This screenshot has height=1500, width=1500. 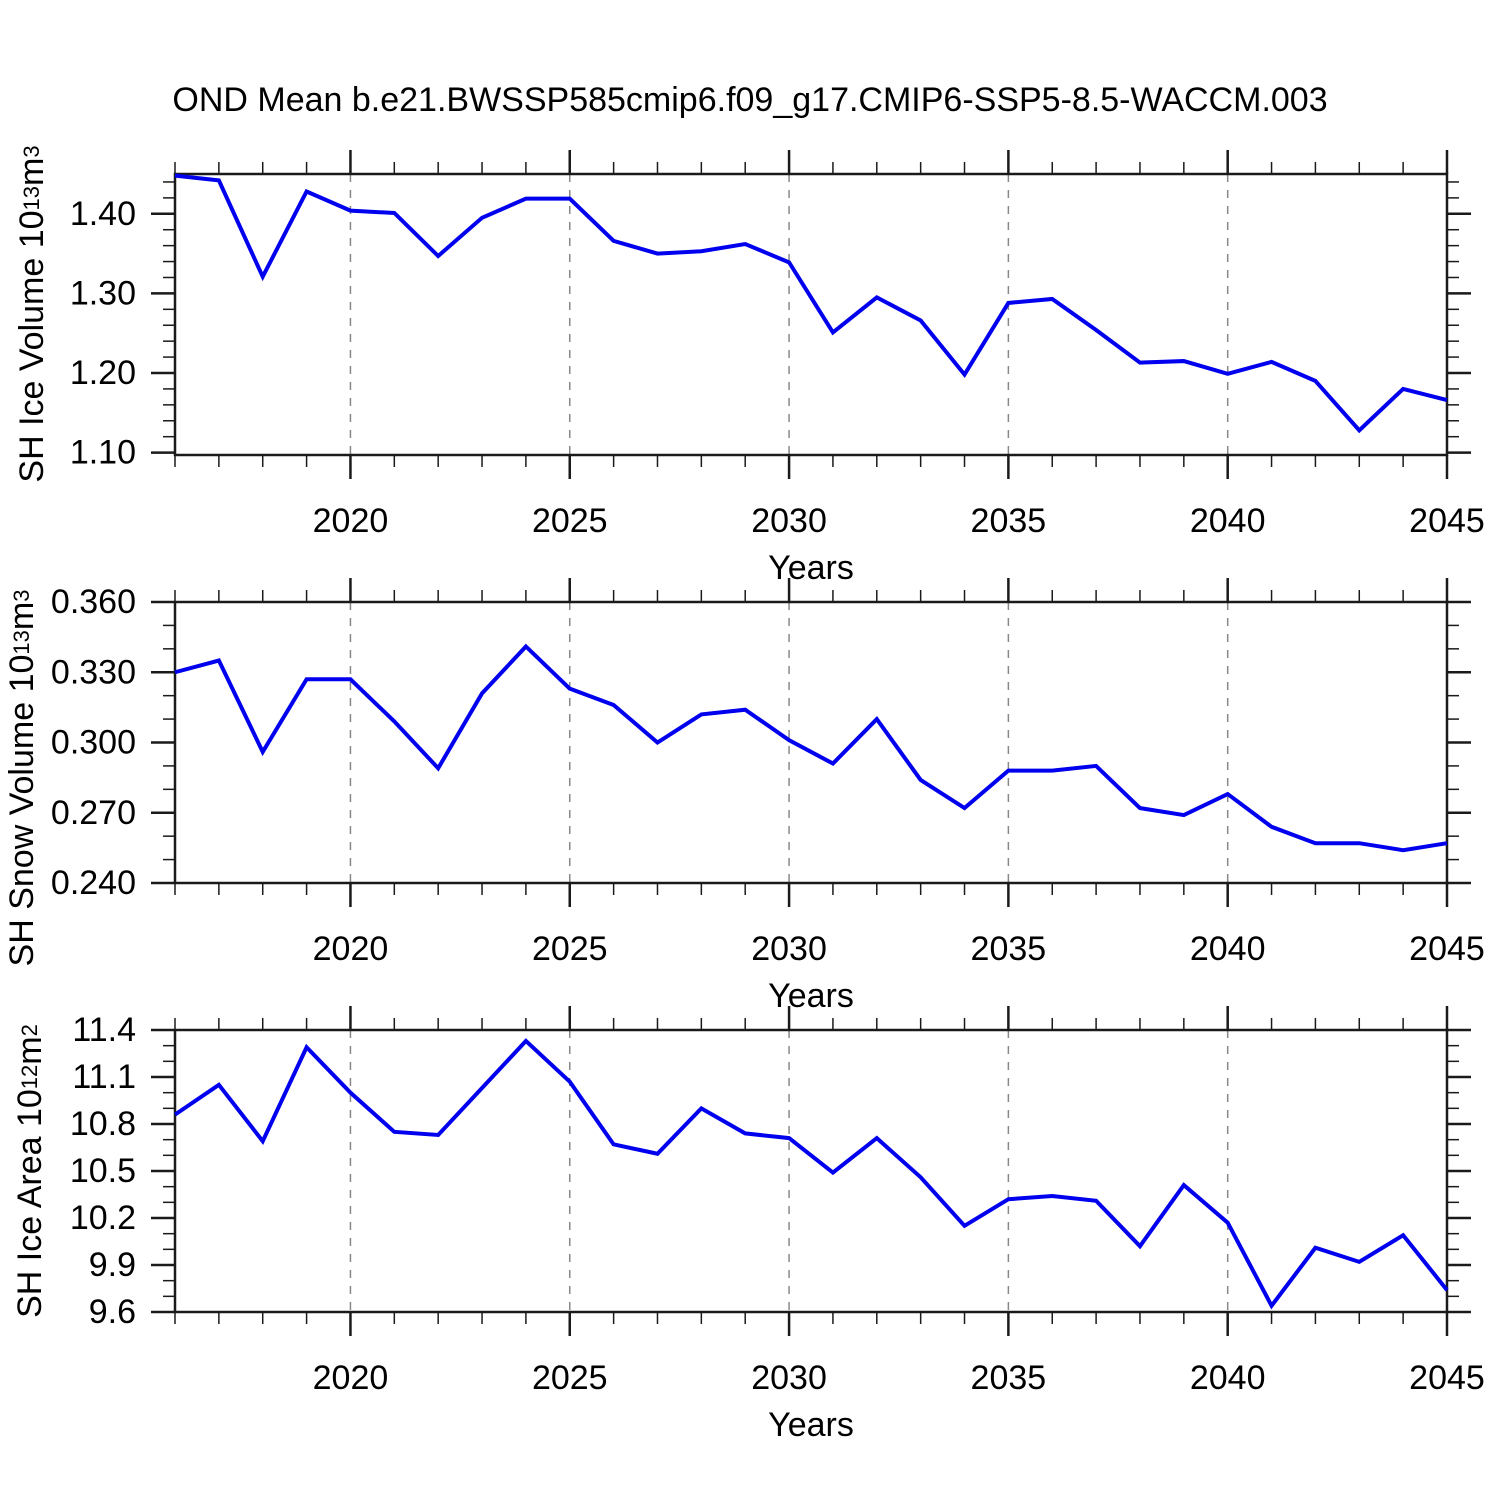 I want to click on y-tick-label: 11.4, so click(x=104, y=1030).